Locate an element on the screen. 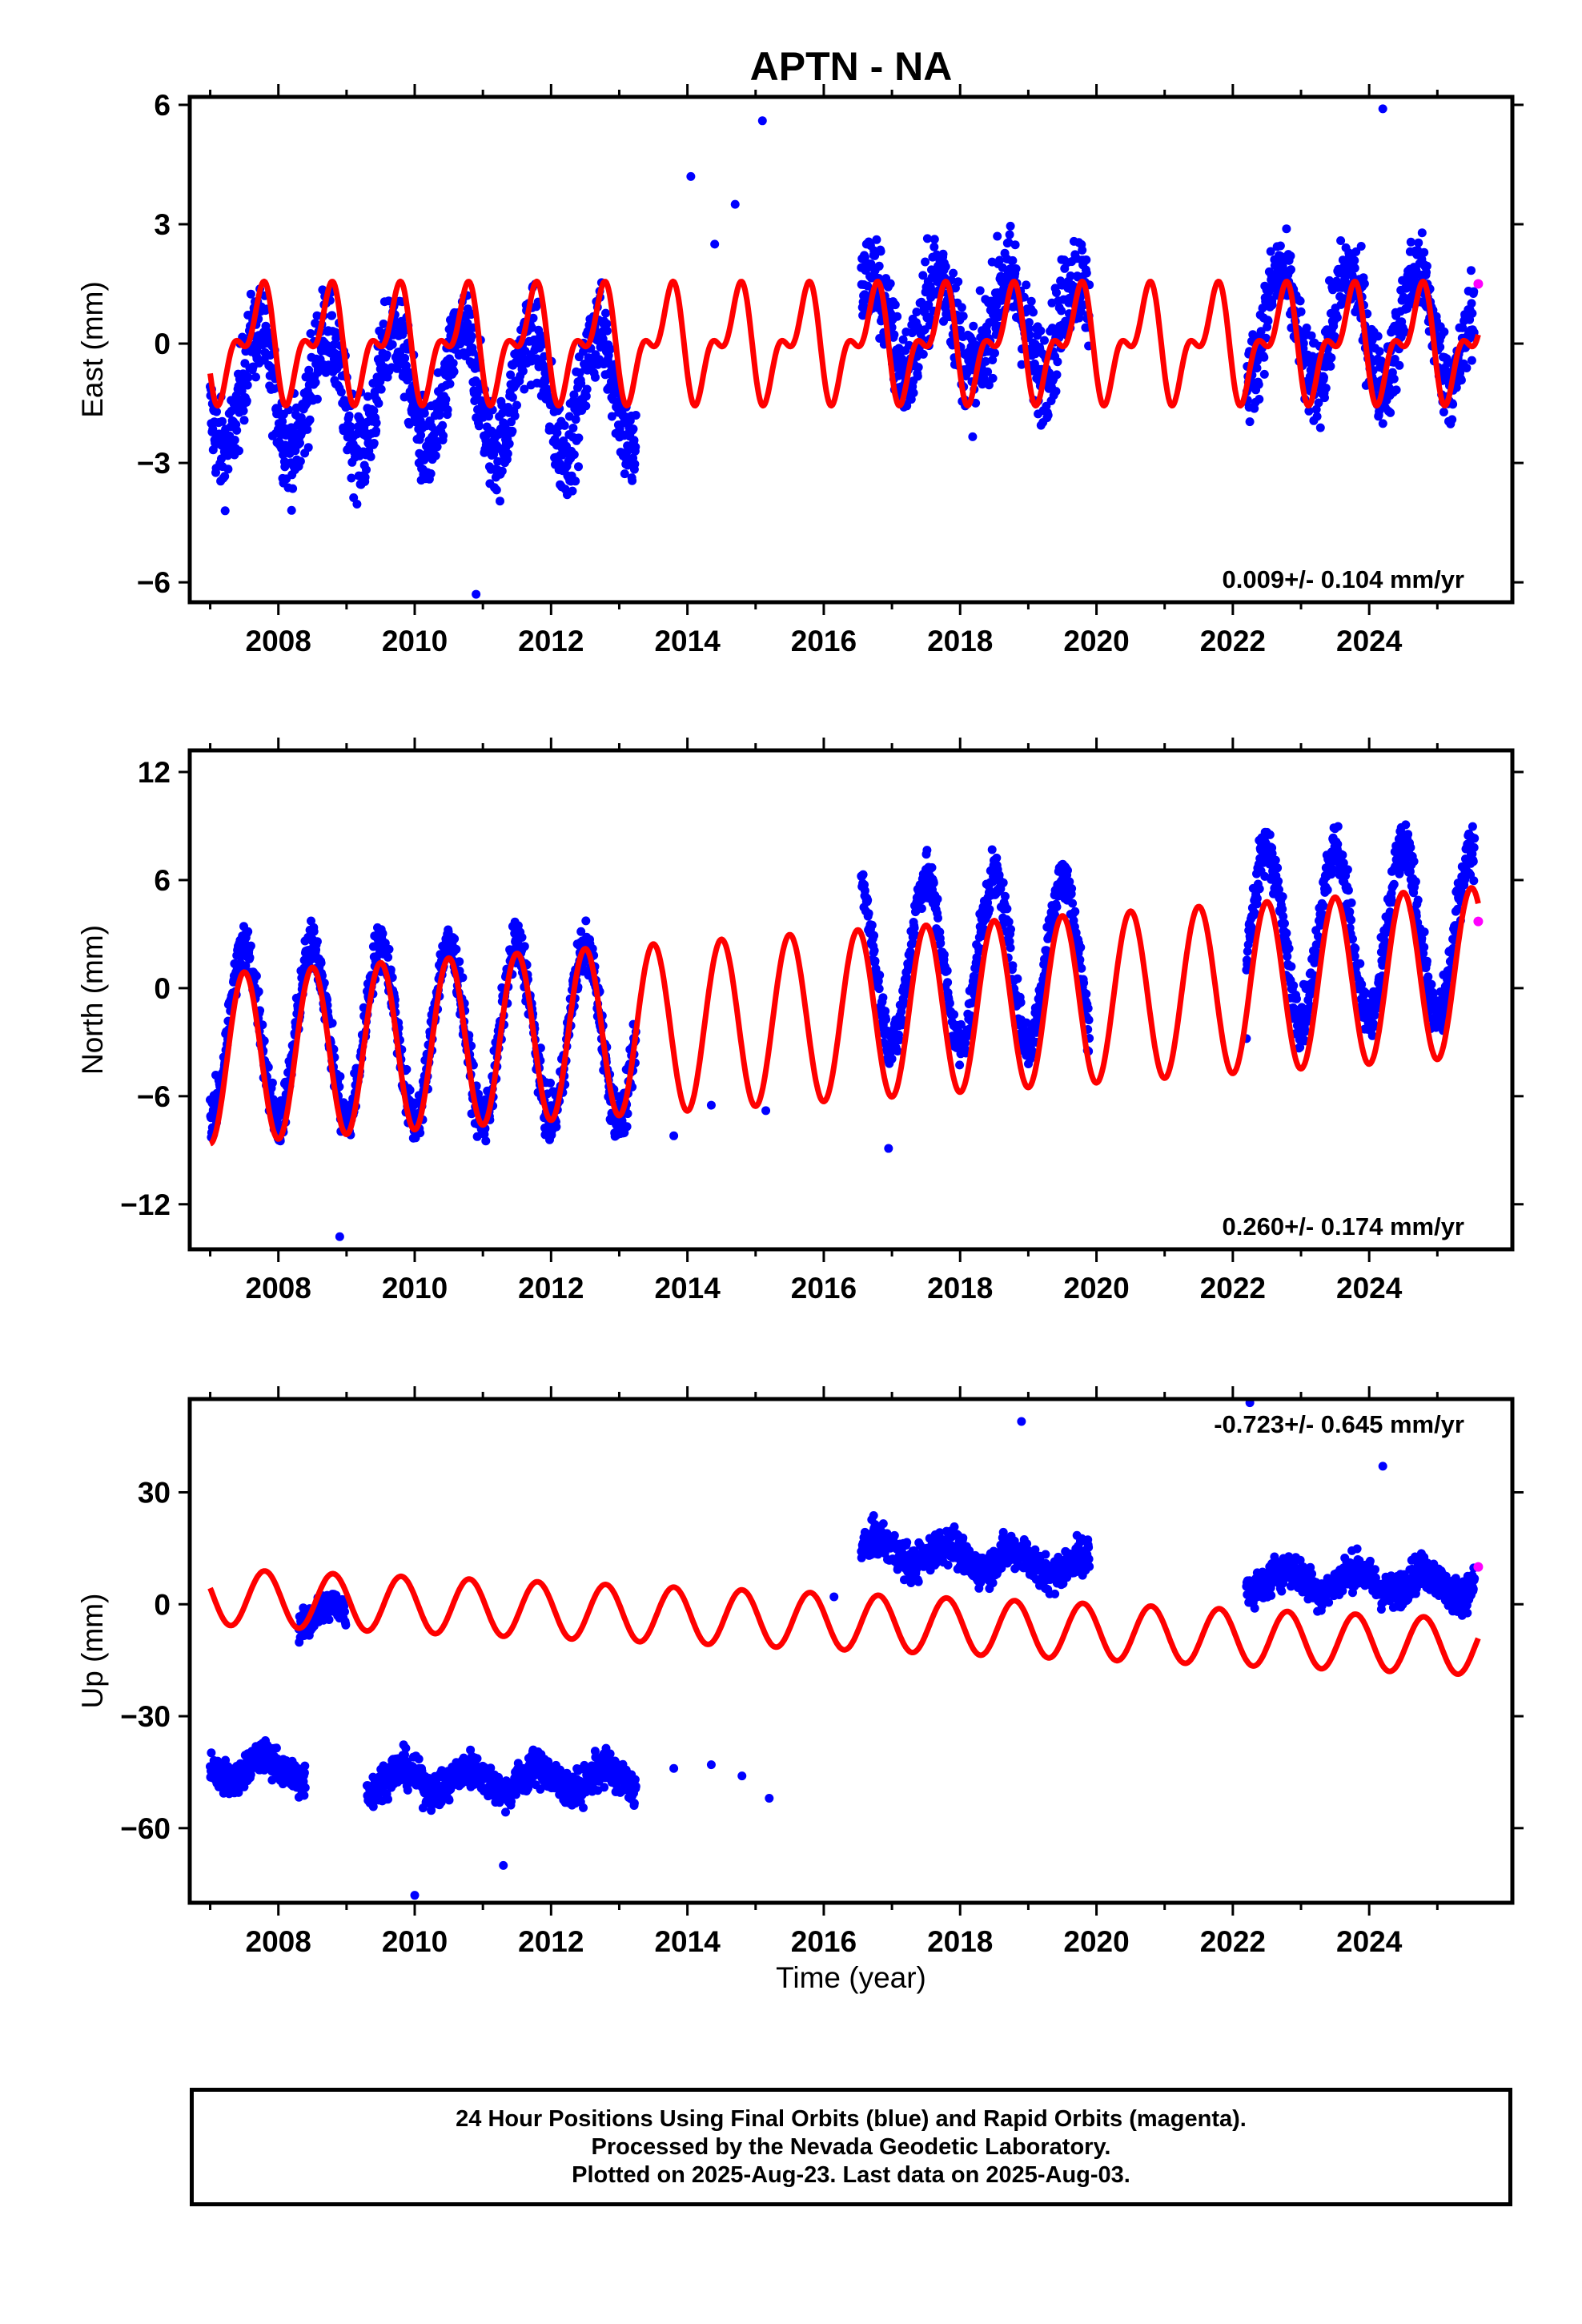 This screenshot has height=2324, width=1582. y-axis-label: East (mm) is located at coordinates (92, 349).